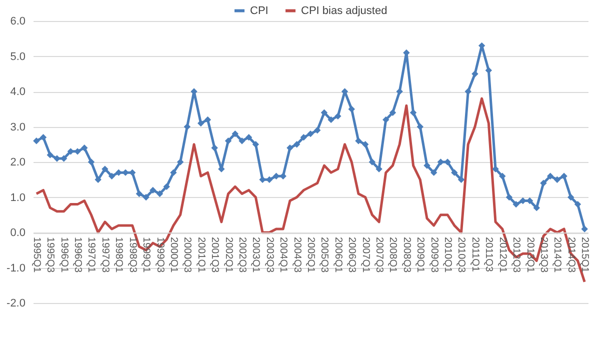  What do you see at coordinates (392, 255) in the screenshot?
I see `x-tick-label: 2008Q1` at bounding box center [392, 255].